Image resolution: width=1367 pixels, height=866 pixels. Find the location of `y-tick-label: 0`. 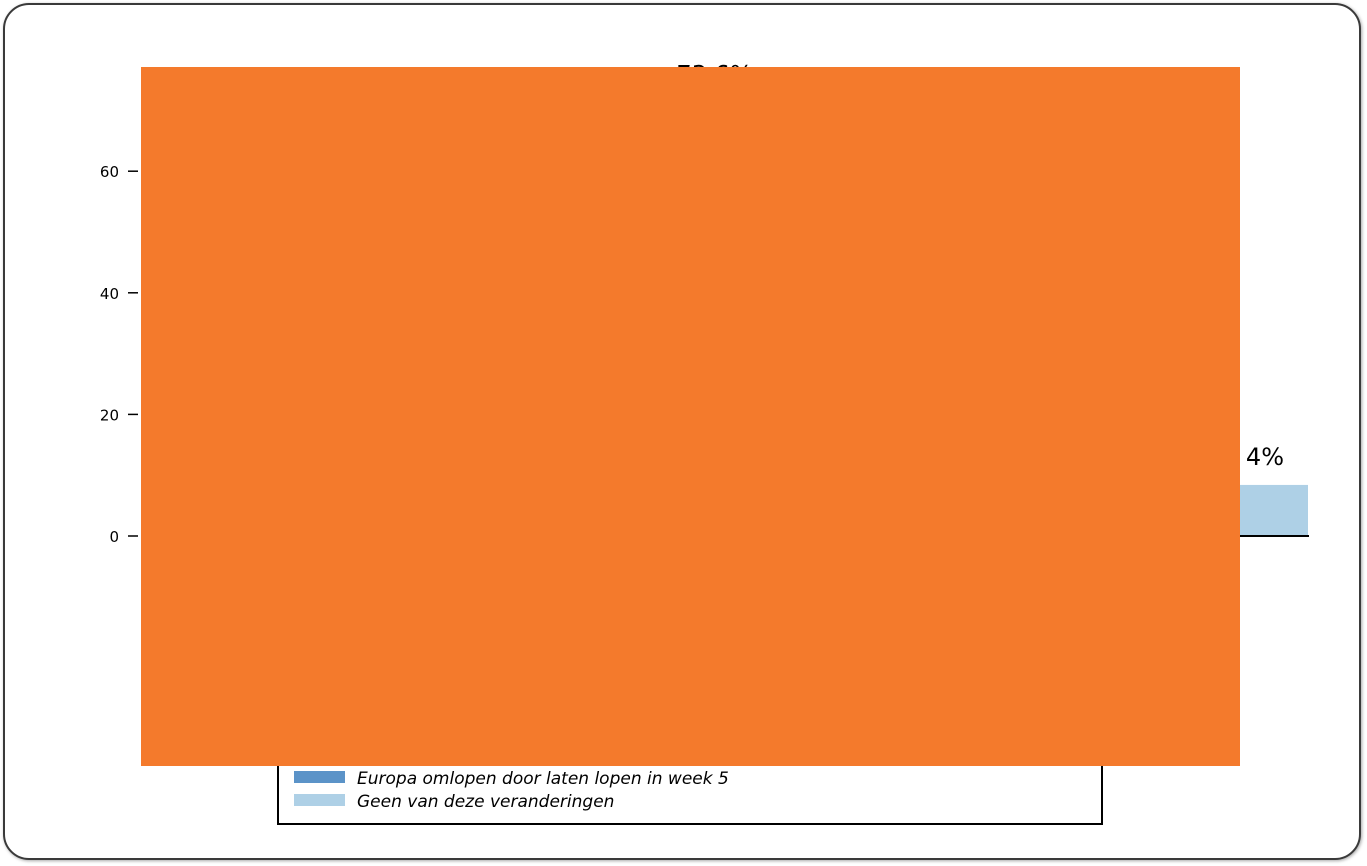

y-tick-label: 0 is located at coordinates (114, 537).